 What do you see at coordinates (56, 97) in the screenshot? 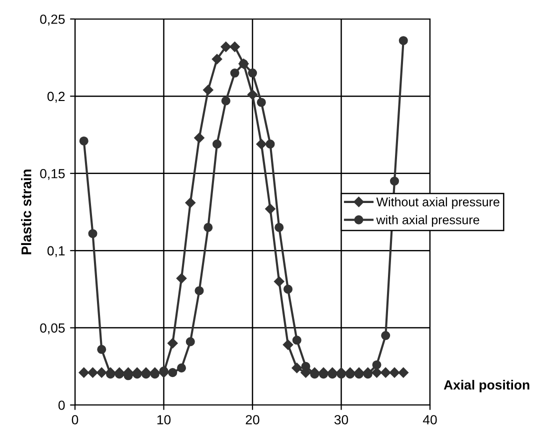
I see `y-tick-label: 0,2` at bounding box center [56, 97].